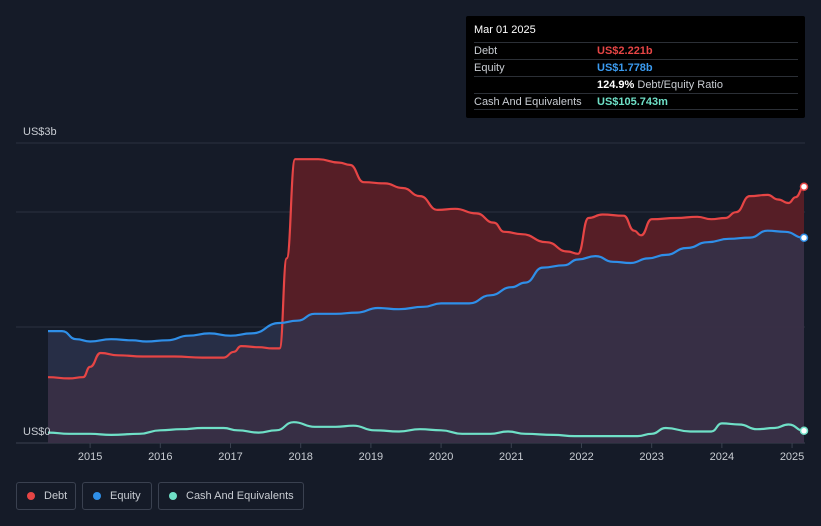 The image size is (821, 526). I want to click on legend-label: Equity, so click(125, 496).